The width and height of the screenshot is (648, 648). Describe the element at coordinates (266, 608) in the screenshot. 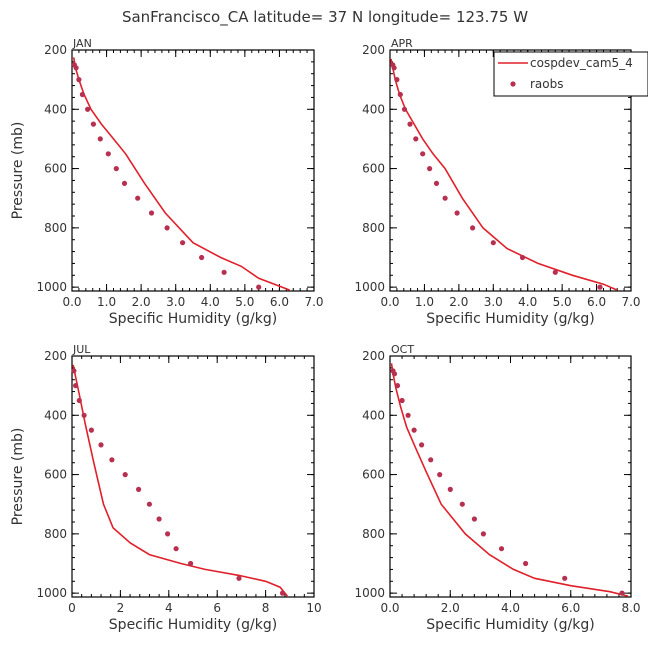

I see `x-tick-label: 8` at that location.